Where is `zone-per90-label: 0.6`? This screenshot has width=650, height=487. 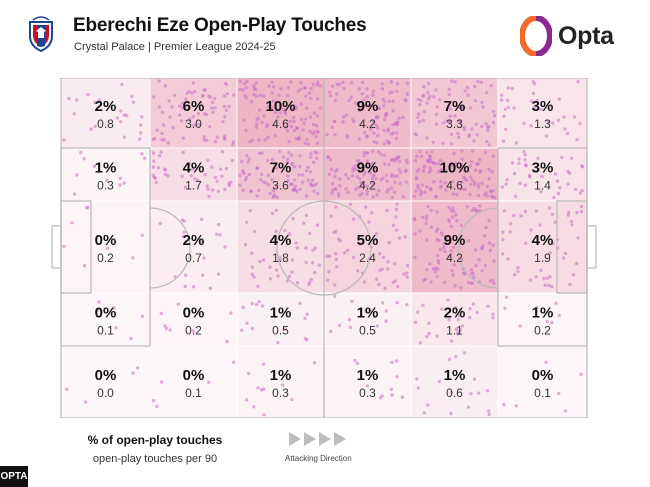
zone-per90-label: 0.6 is located at coordinates (454, 393).